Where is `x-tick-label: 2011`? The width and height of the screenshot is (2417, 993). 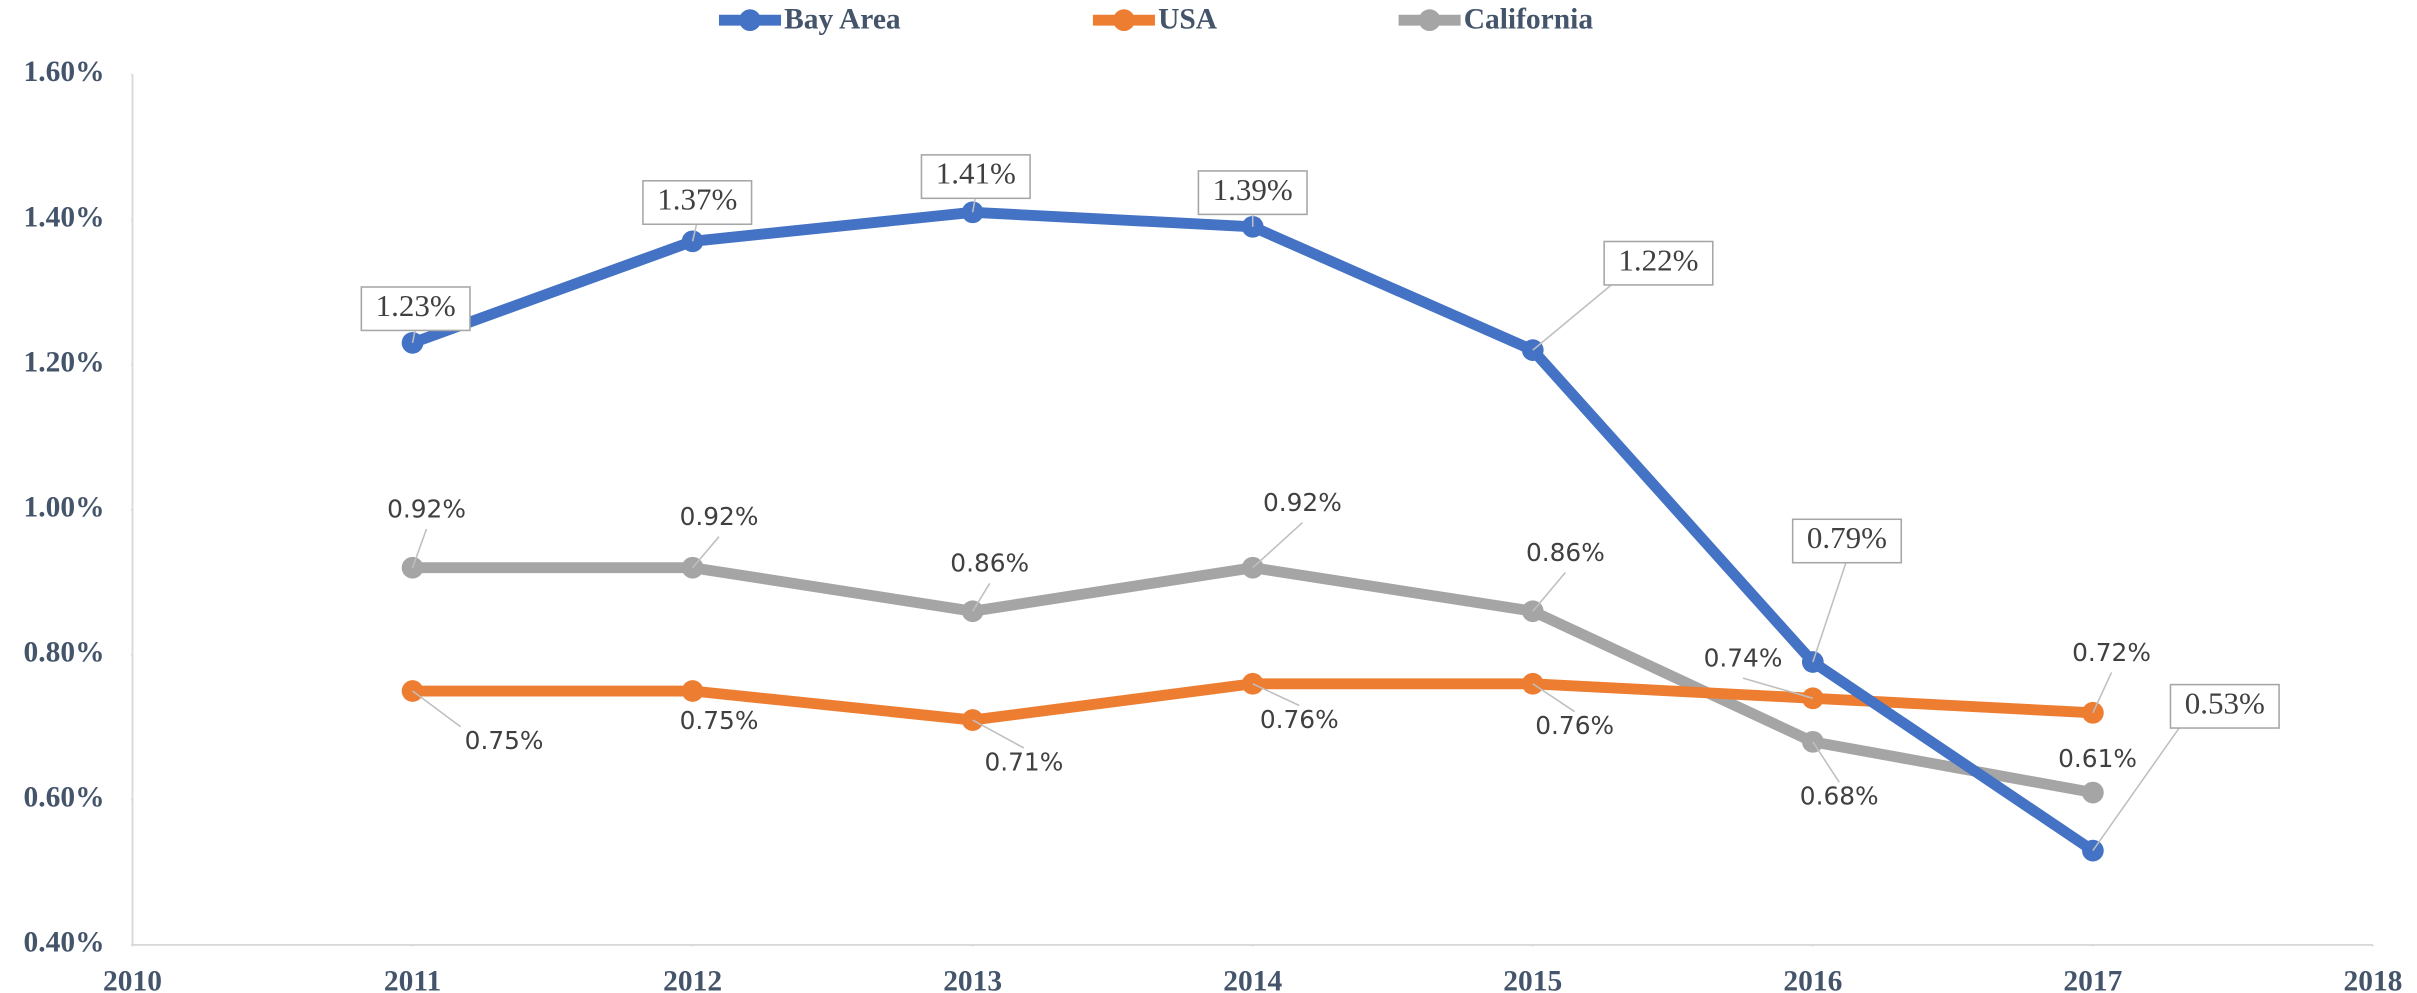 x-tick-label: 2011 is located at coordinates (412, 979).